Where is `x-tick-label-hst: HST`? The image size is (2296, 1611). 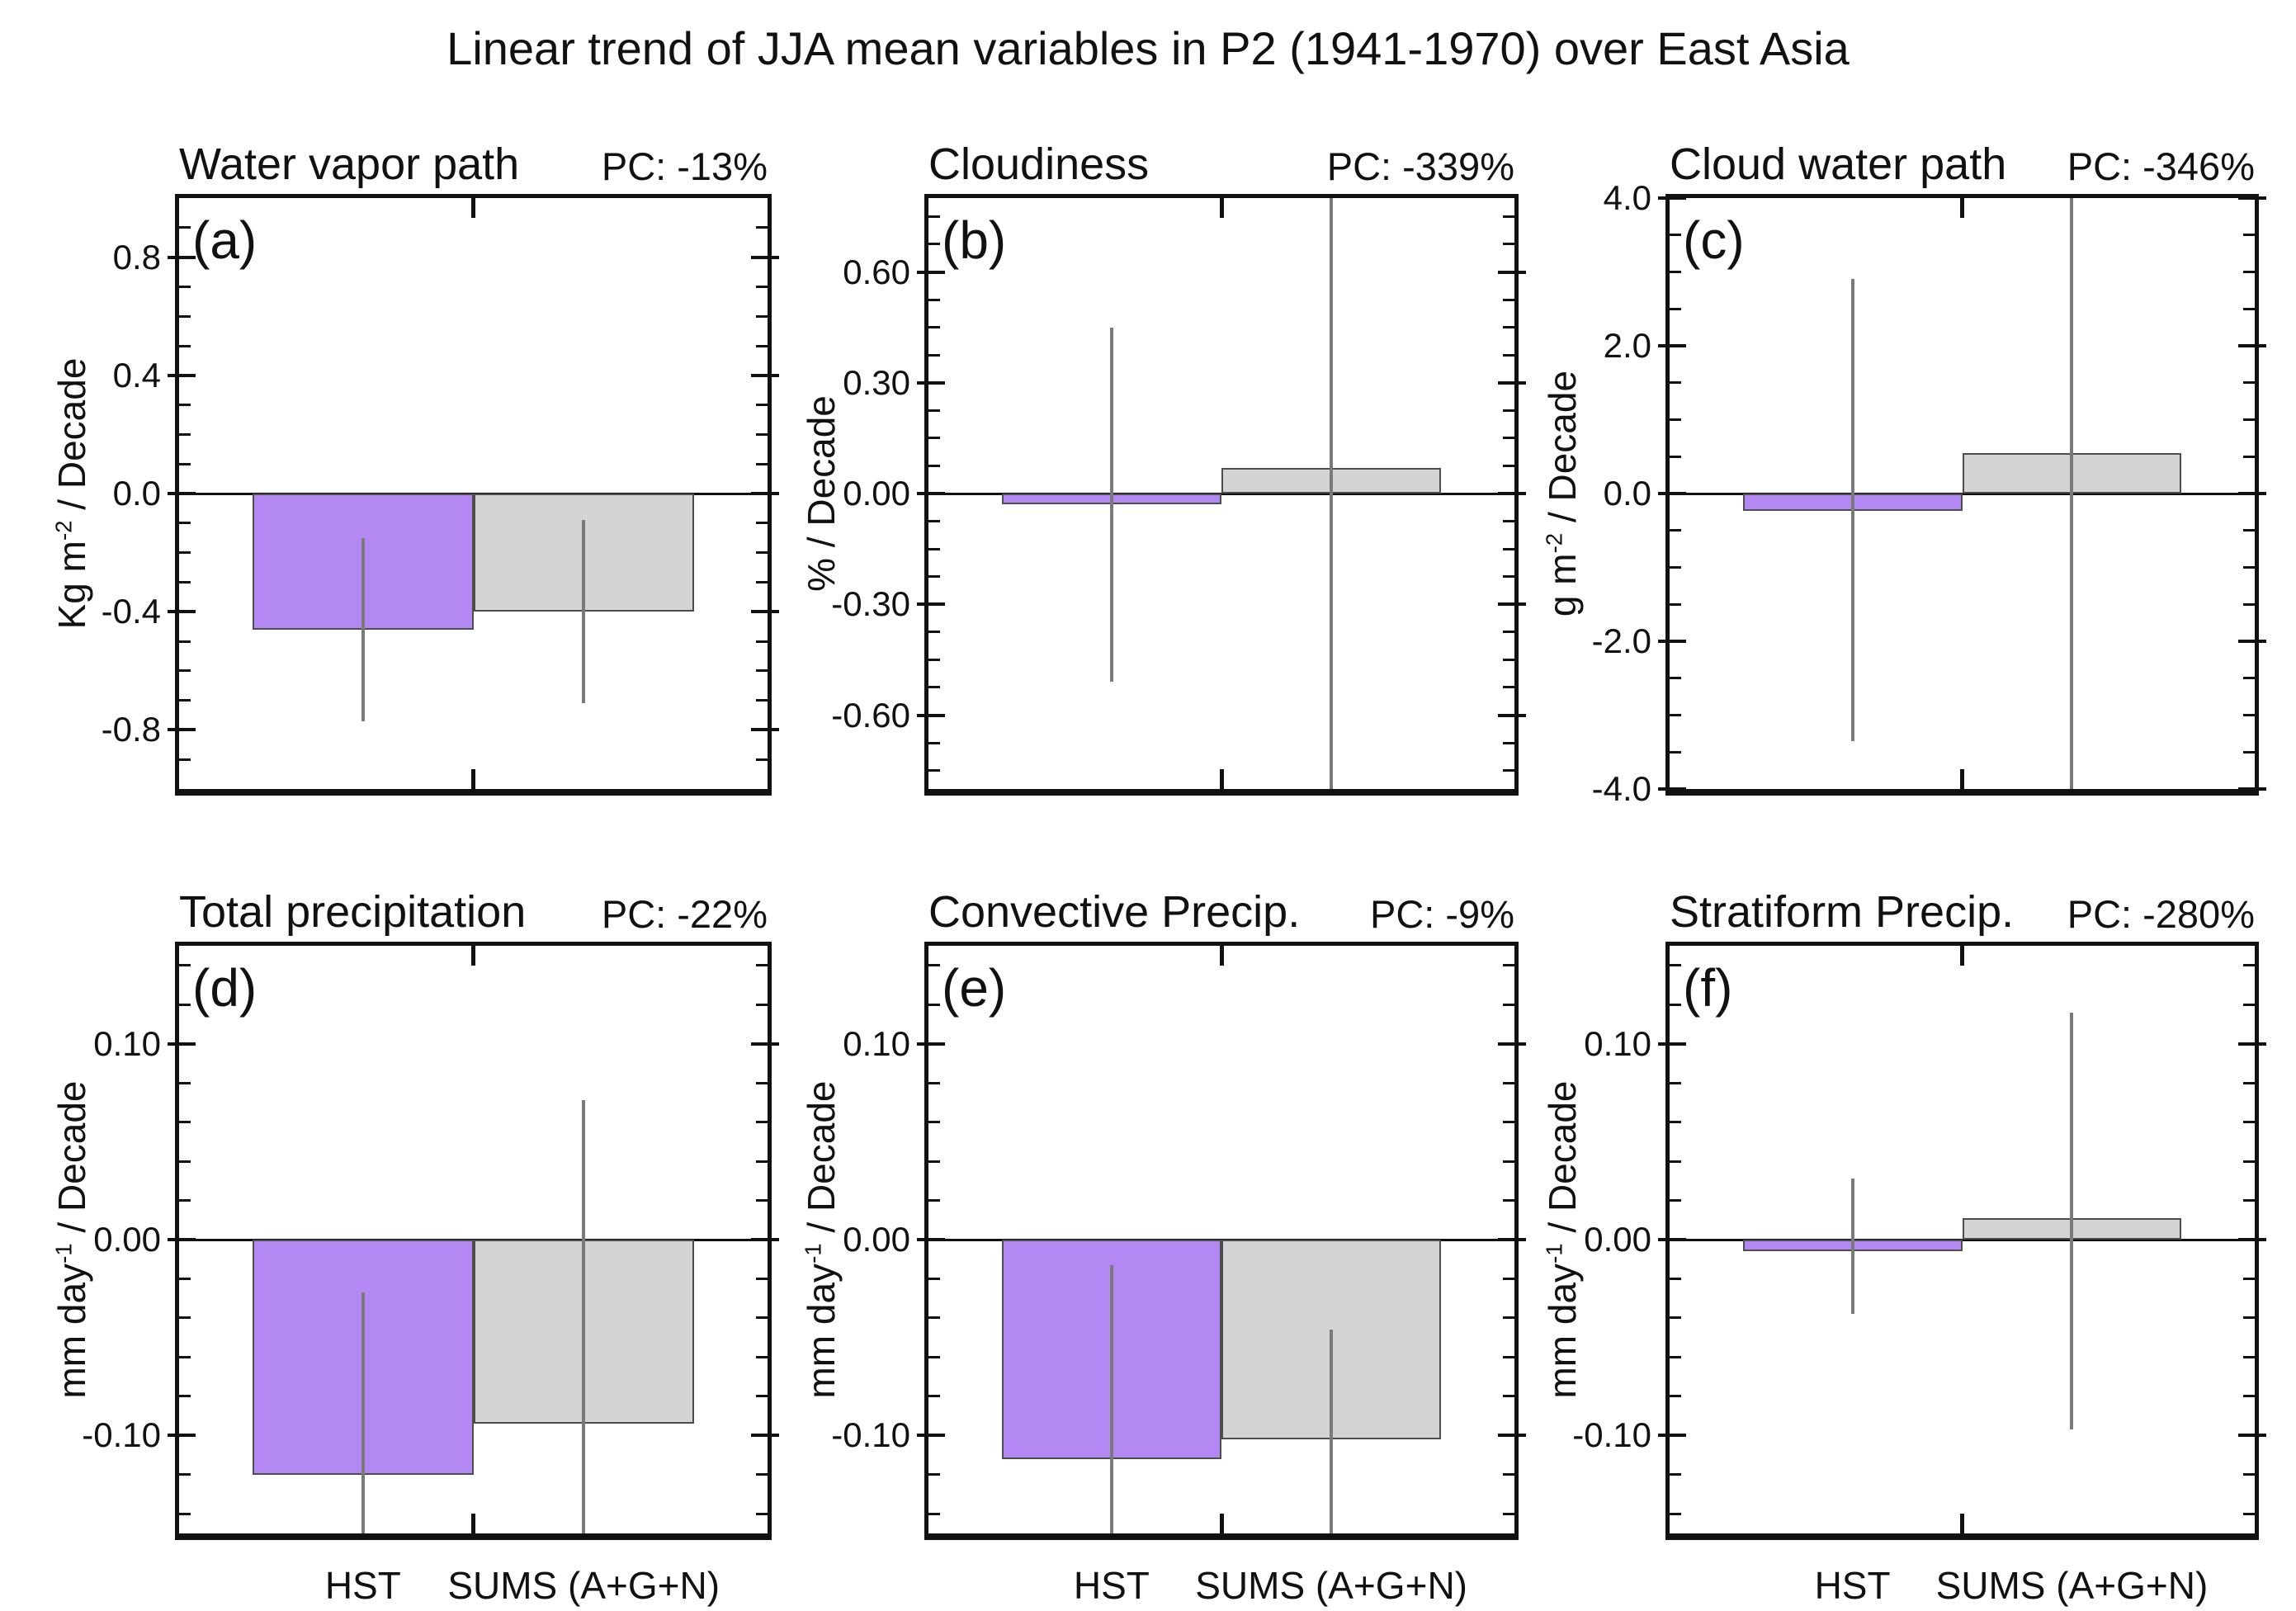
x-tick-label-hst: HST is located at coordinates (1853, 1586).